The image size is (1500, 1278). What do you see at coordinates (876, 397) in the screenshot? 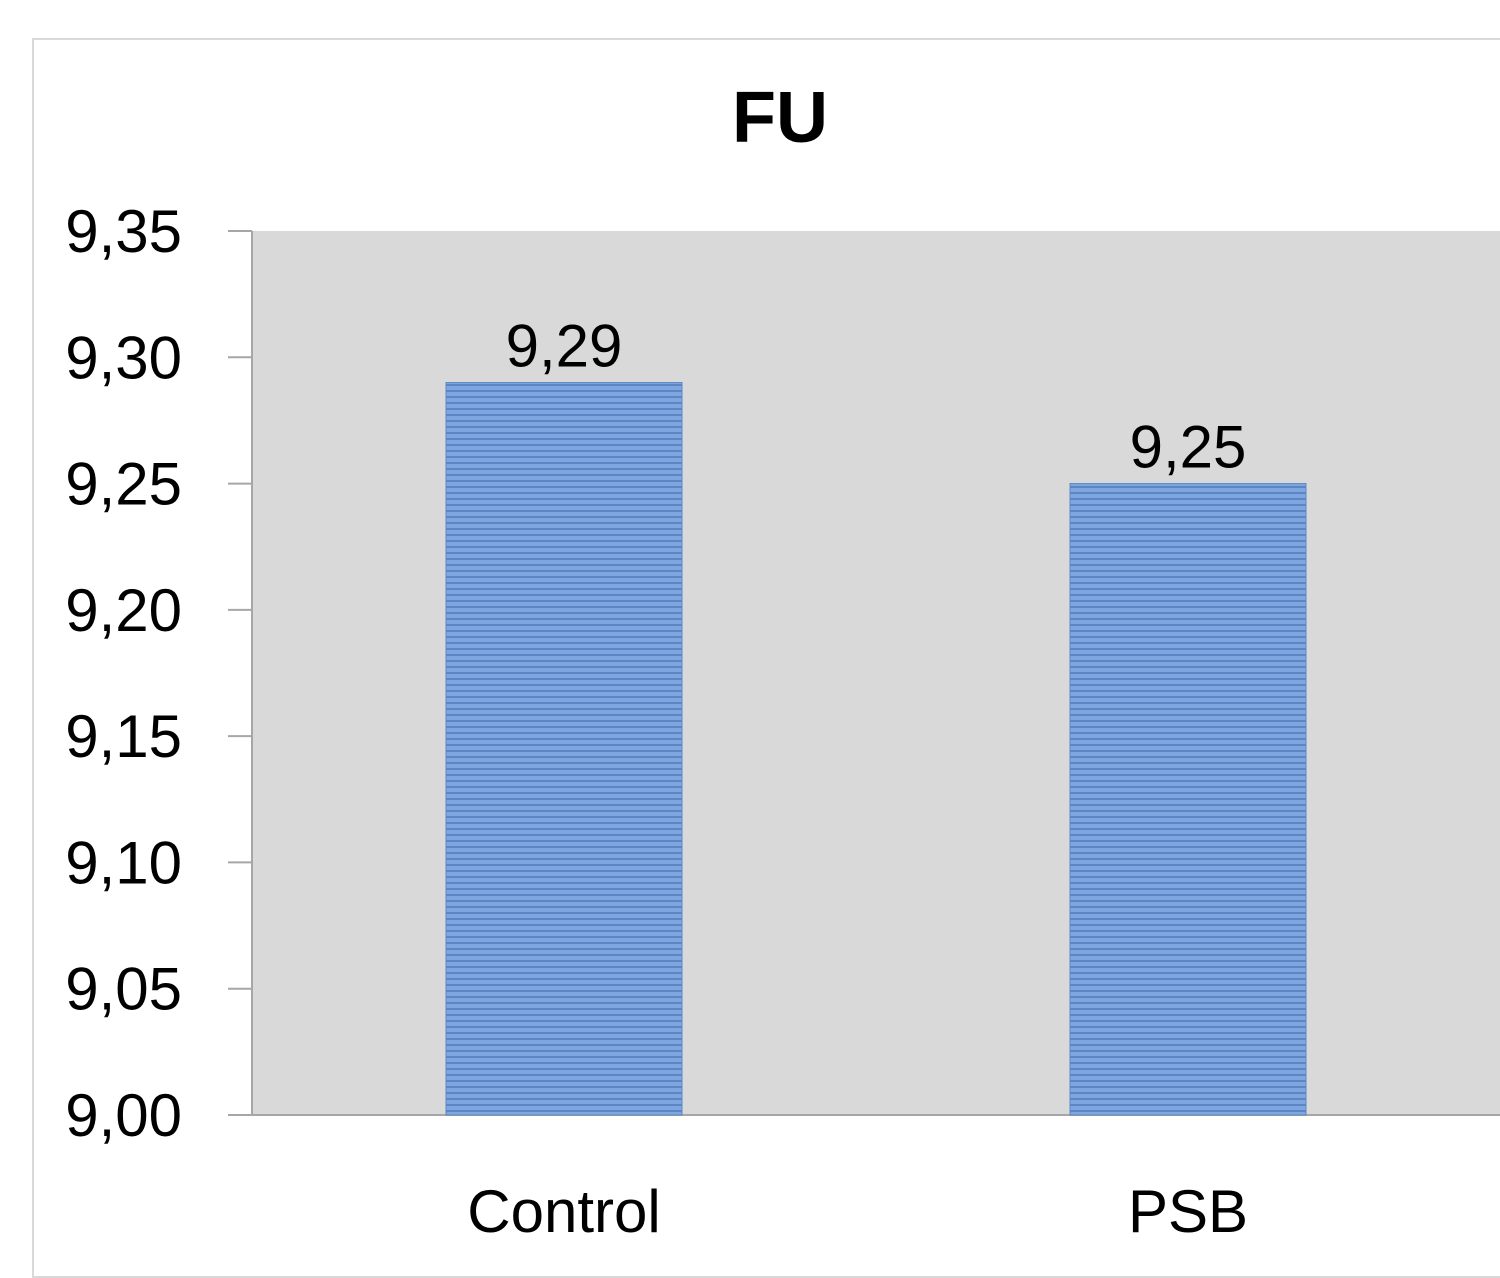
I see `data-labels: 9,29 9,25` at bounding box center [876, 397].